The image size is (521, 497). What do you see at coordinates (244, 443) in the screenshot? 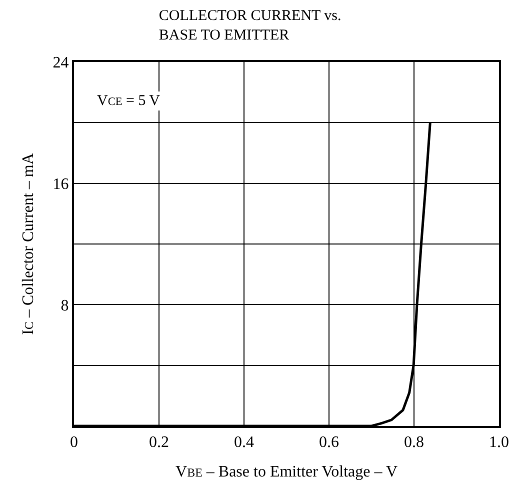
I see `x-tick-label: 0.4` at bounding box center [244, 443].